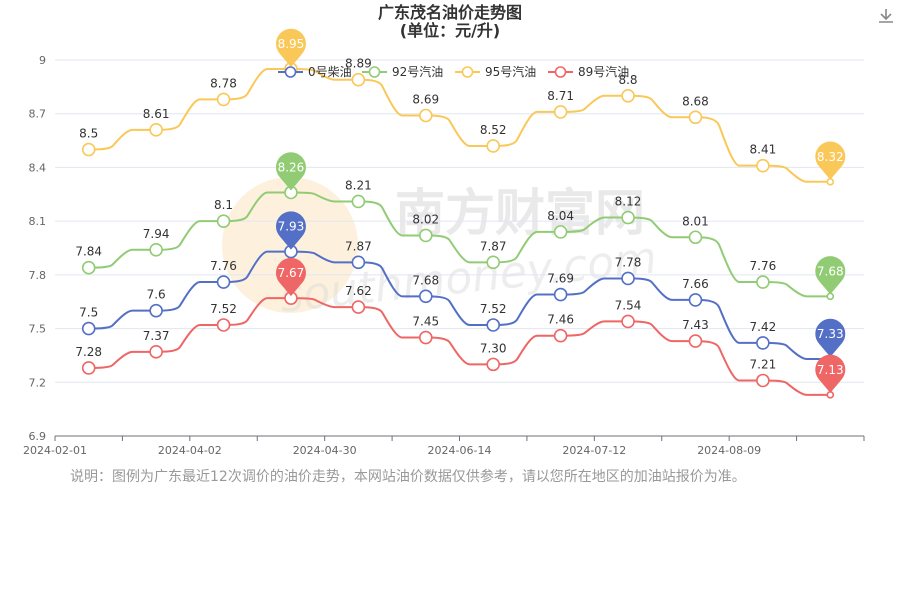 The height and width of the screenshot is (600, 900). Describe the element at coordinates (38, 275) in the screenshot. I see `y-tick-label: 7.8` at that location.